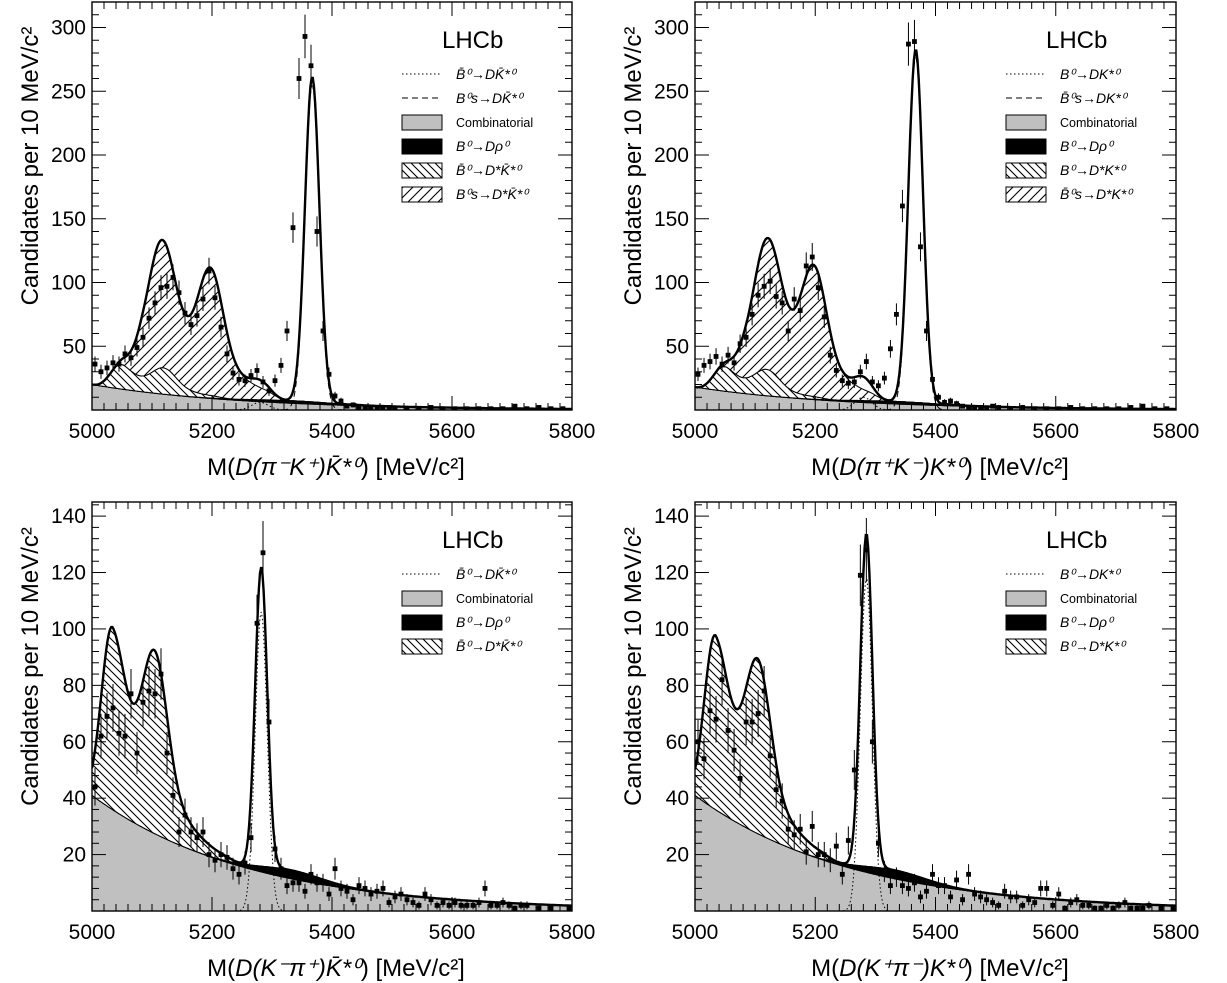 This screenshot has height=983, width=1227. I want to click on x-axis-label: M(D(K⁻π⁺)K̄*⁰) [MeV/c²], so click(336, 968).